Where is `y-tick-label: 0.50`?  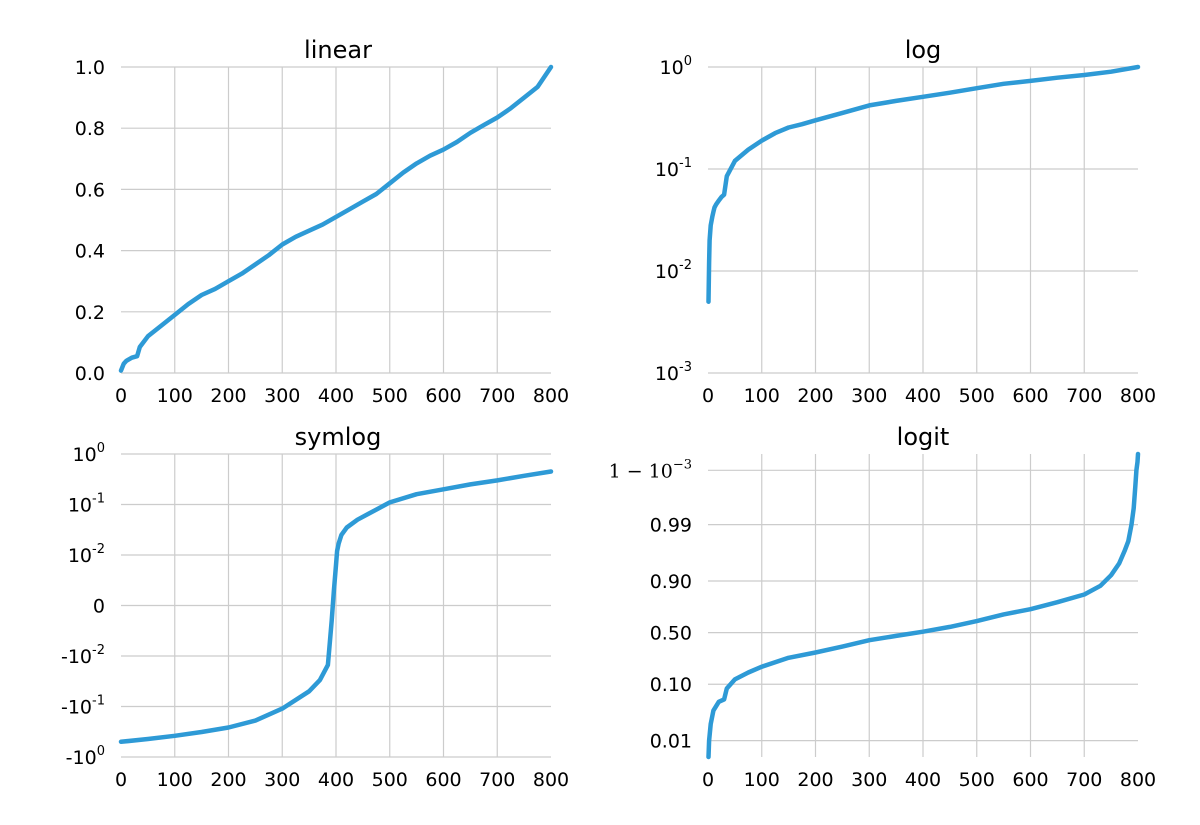
y-tick-label: 0.50 is located at coordinates (671, 634).